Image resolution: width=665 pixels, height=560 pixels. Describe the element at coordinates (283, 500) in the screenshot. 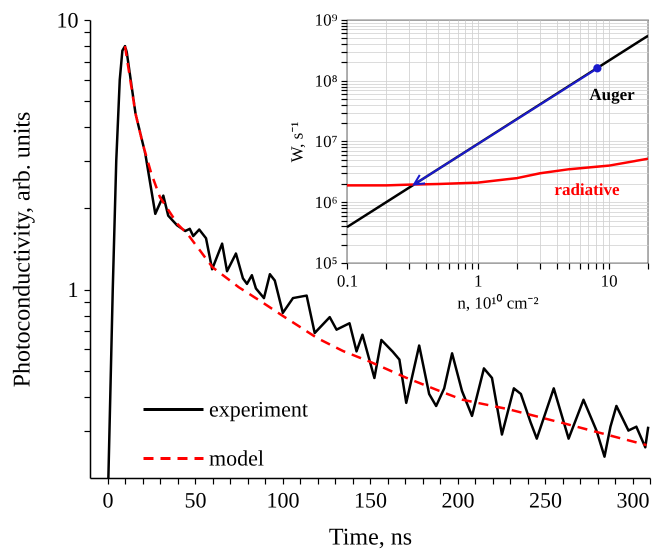

I see `x-tick-label: 100` at that location.